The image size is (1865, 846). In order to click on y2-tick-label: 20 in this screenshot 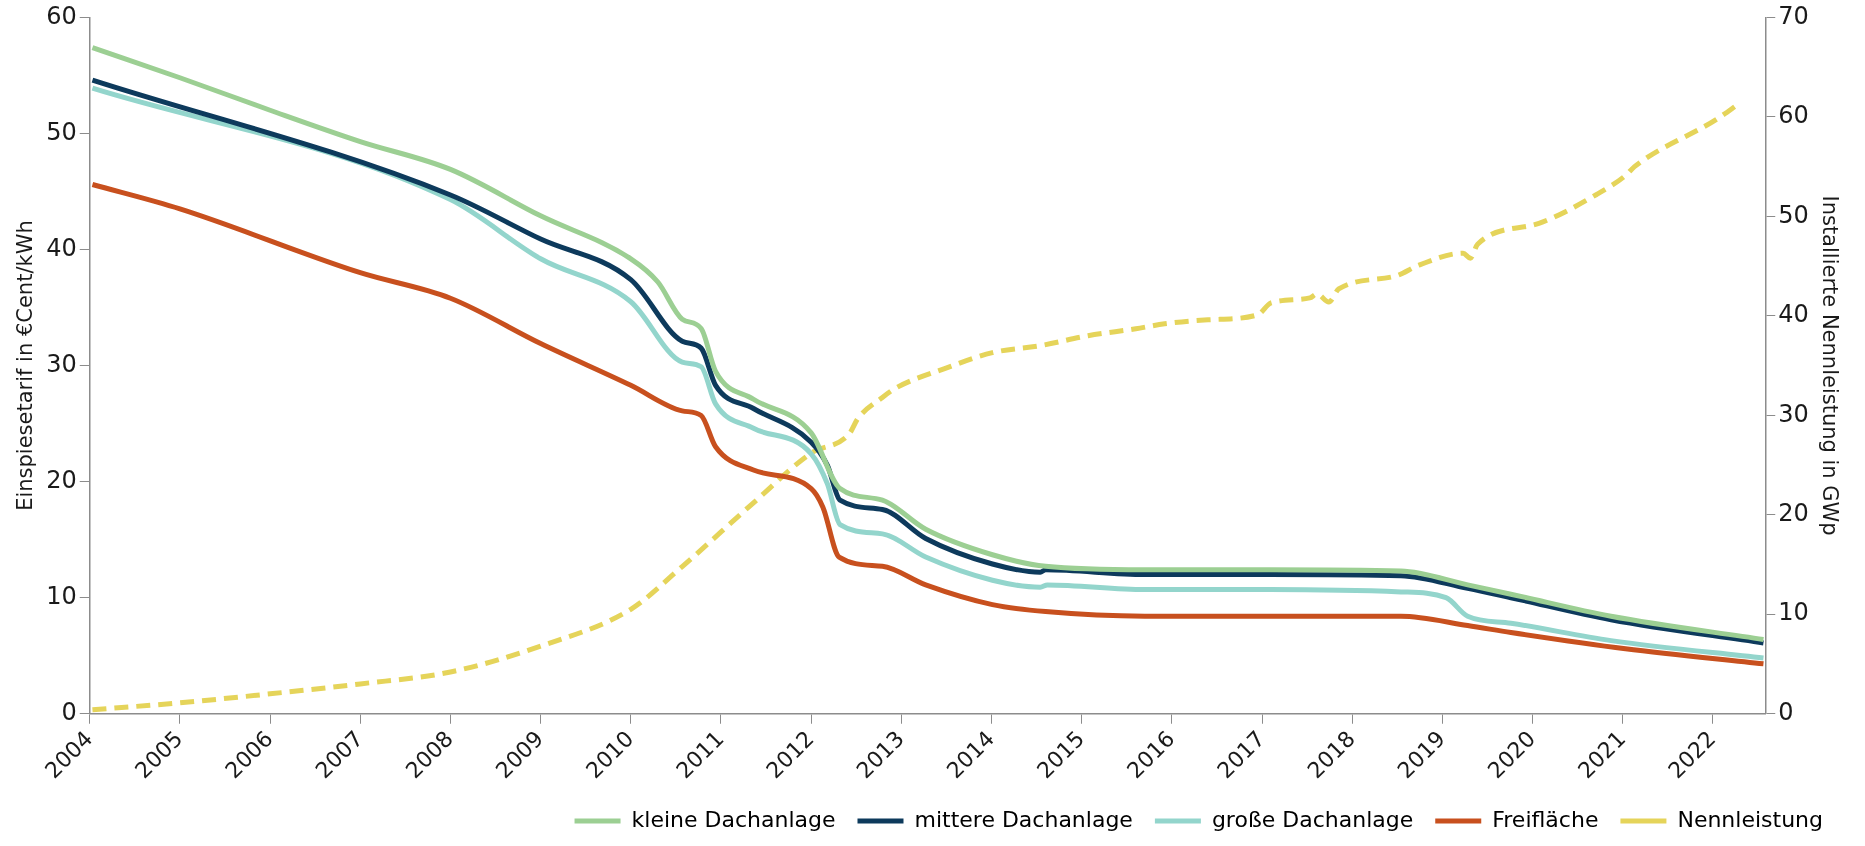, I will do `click(1793, 513)`.